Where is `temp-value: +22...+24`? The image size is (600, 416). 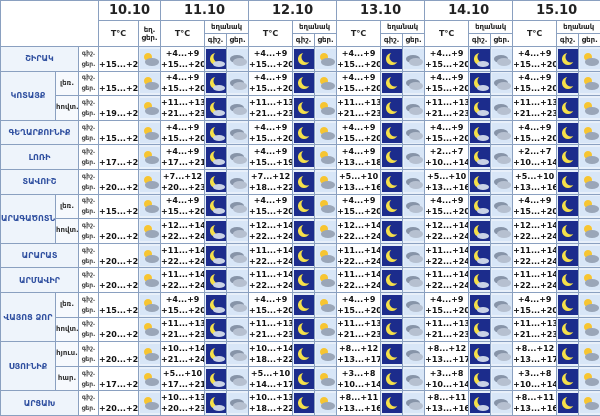 temp-value: +22...+24 is located at coordinates (270, 236).